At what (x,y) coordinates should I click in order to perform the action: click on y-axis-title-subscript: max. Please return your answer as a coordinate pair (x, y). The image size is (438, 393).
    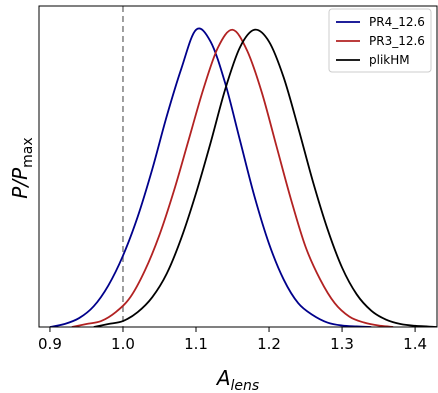
    Looking at the image, I should click on (28, 152).